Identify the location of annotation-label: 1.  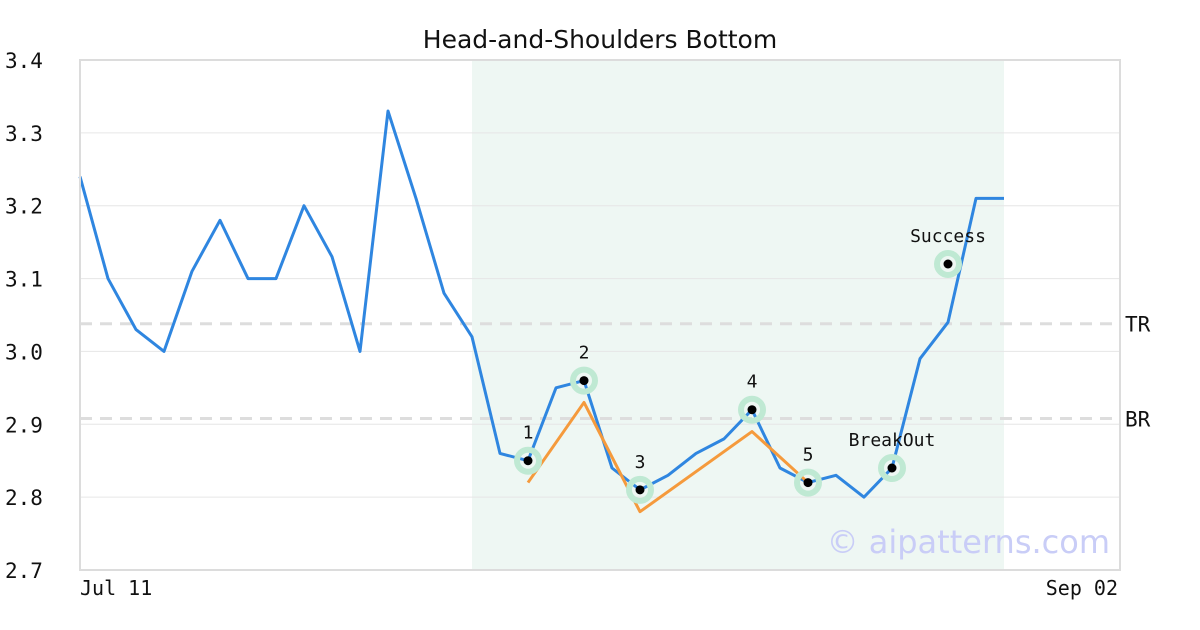
(528, 433).